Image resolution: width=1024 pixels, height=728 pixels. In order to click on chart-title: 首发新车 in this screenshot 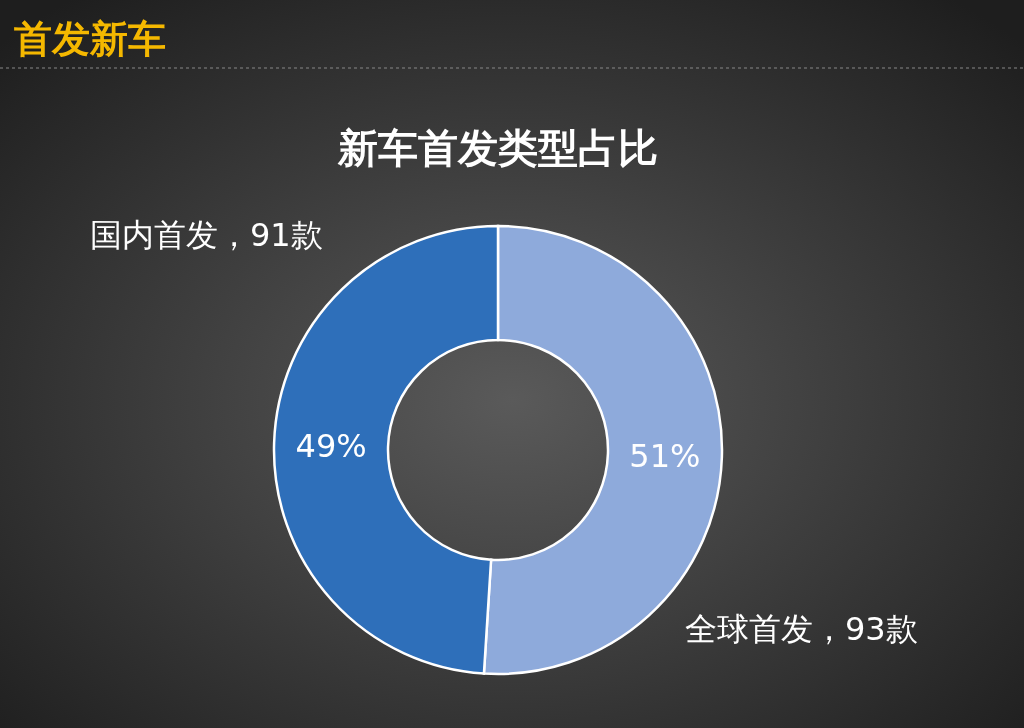, I will do `click(90, 39)`.